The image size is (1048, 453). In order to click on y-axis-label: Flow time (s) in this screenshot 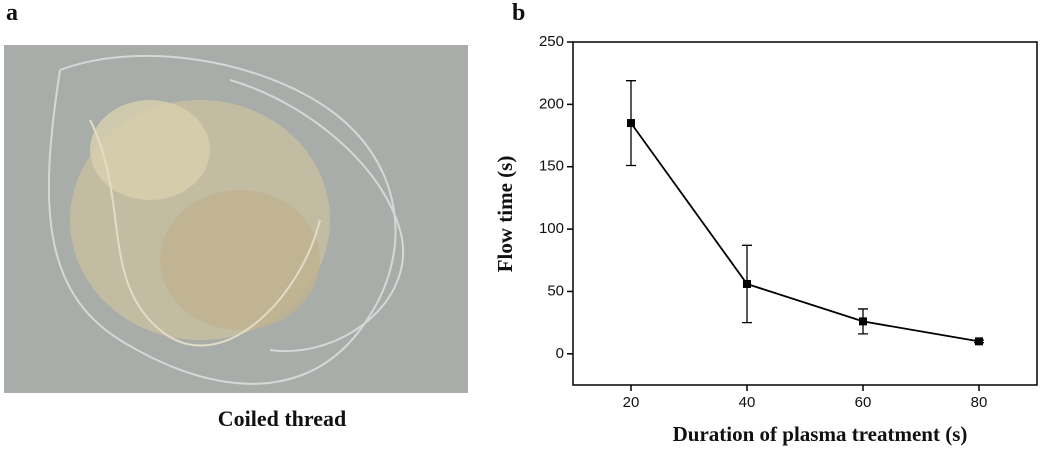, I will do `click(505, 214)`.